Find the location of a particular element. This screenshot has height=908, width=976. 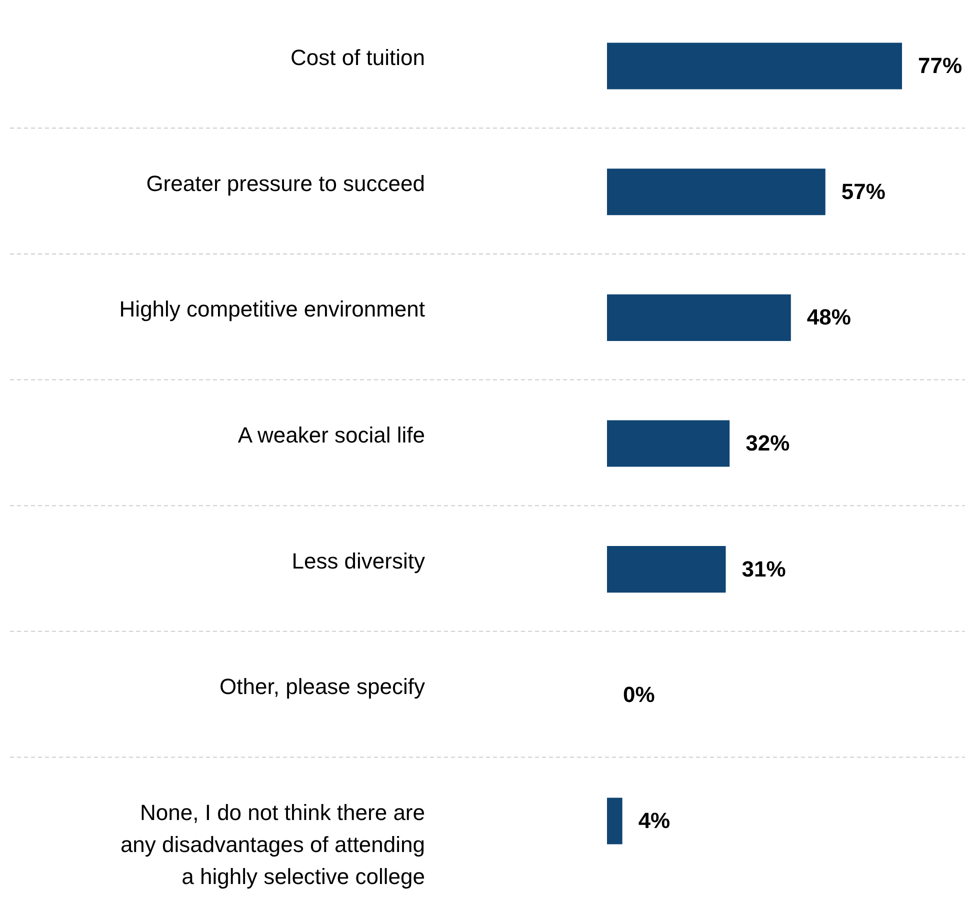

data-label: 4% is located at coordinates (654, 820).